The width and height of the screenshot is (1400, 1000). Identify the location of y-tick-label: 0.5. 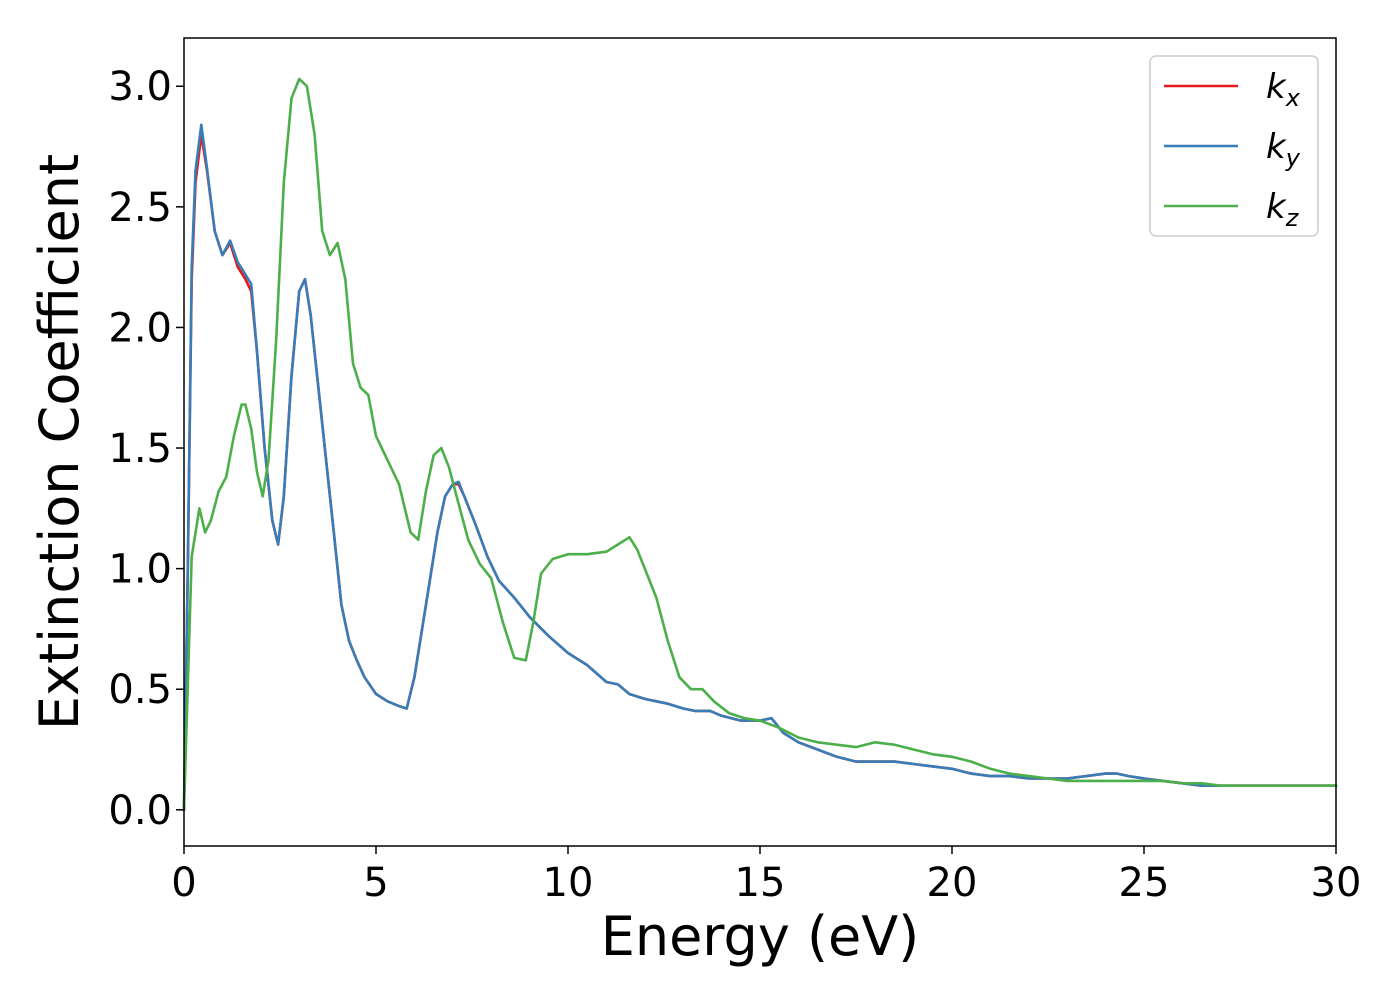
(140, 690).